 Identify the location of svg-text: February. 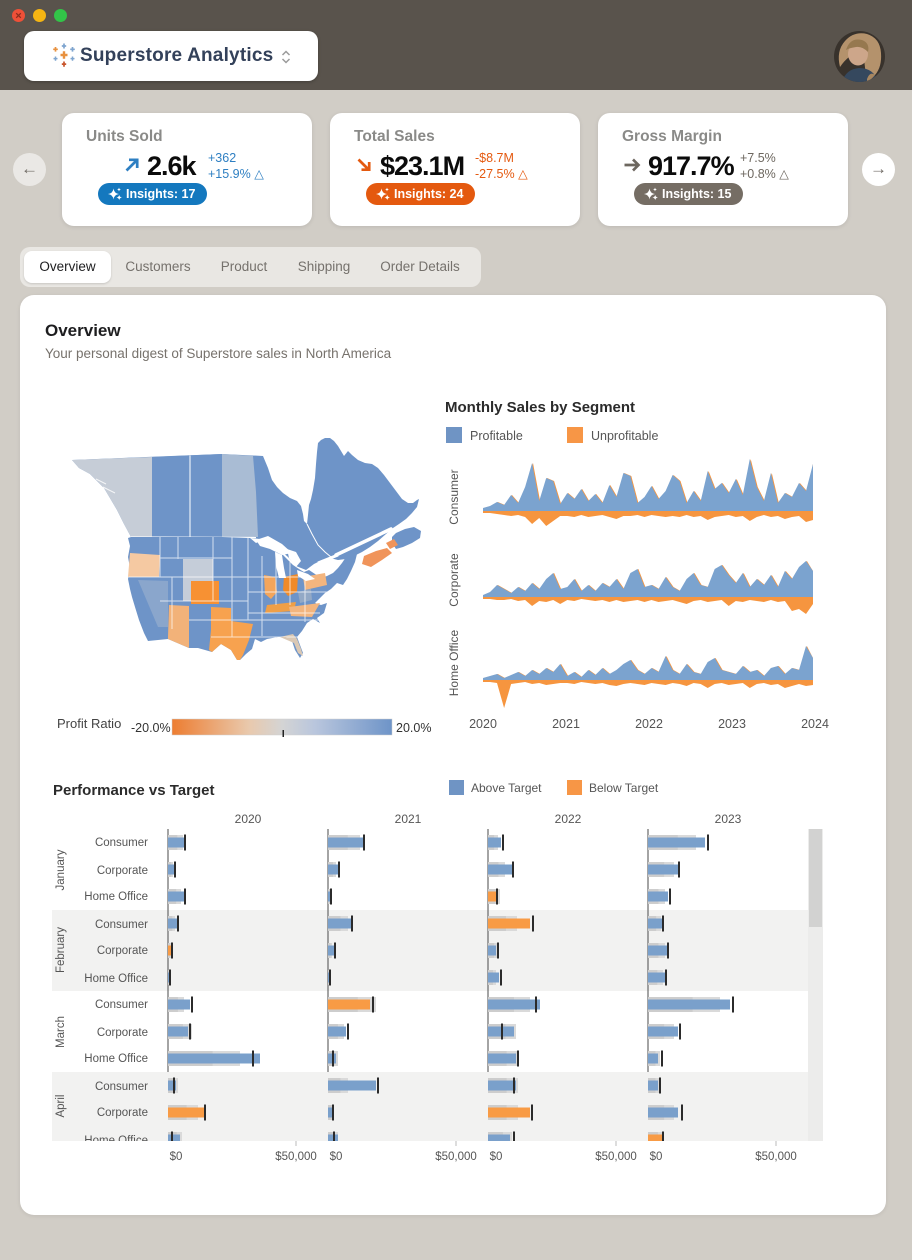
(61, 950).